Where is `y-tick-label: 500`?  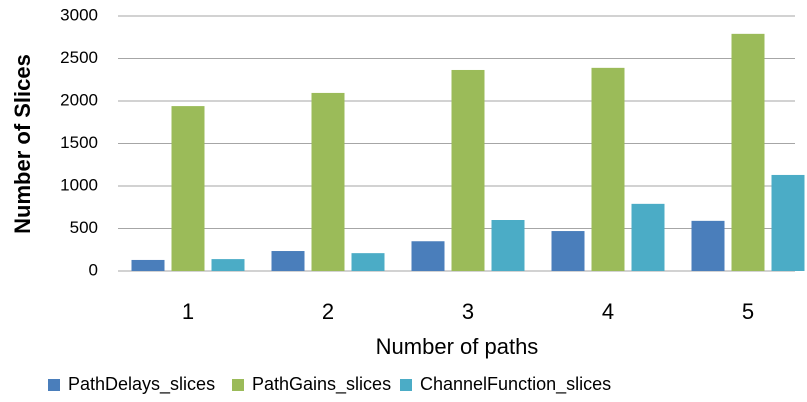 y-tick-label: 500 is located at coordinates (84, 227).